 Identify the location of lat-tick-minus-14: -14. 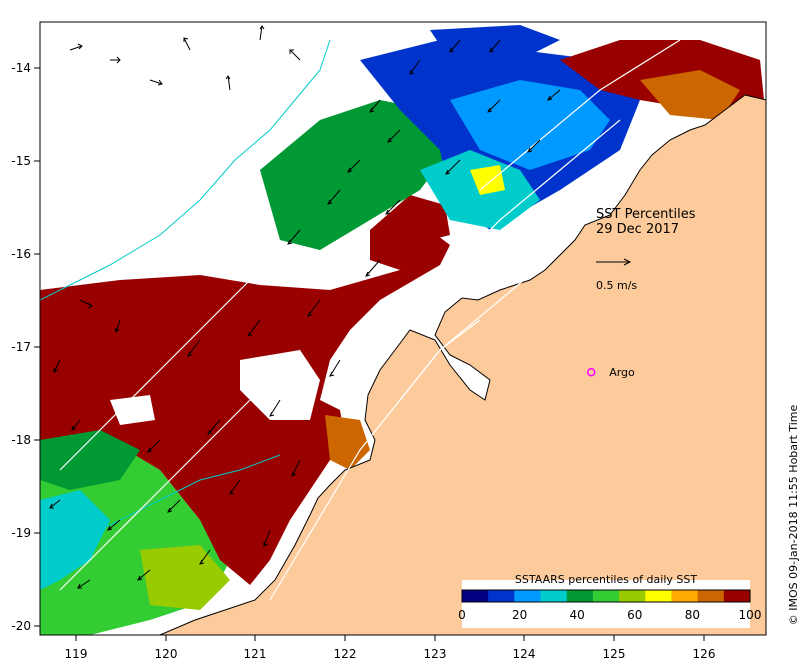
(21, 68).